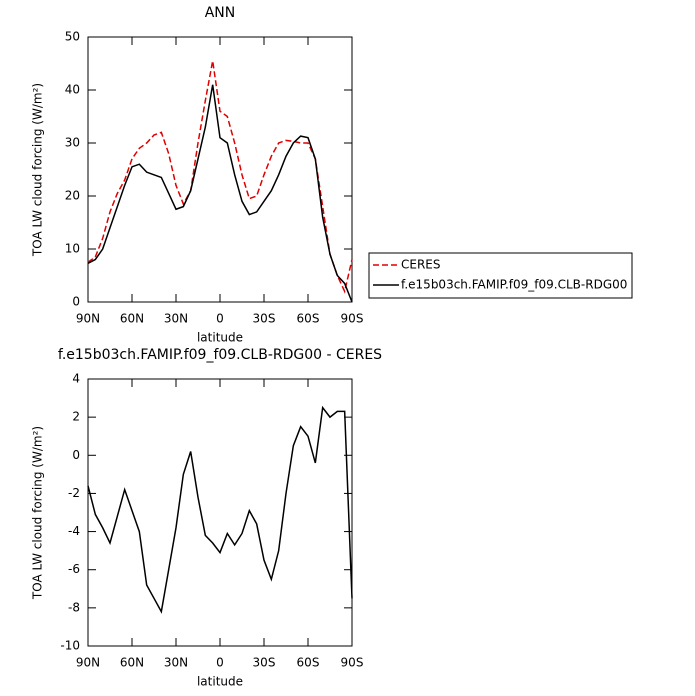 The image size is (695, 696). Describe the element at coordinates (70, 646) in the screenshot. I see `y-tick-label: -10` at that location.